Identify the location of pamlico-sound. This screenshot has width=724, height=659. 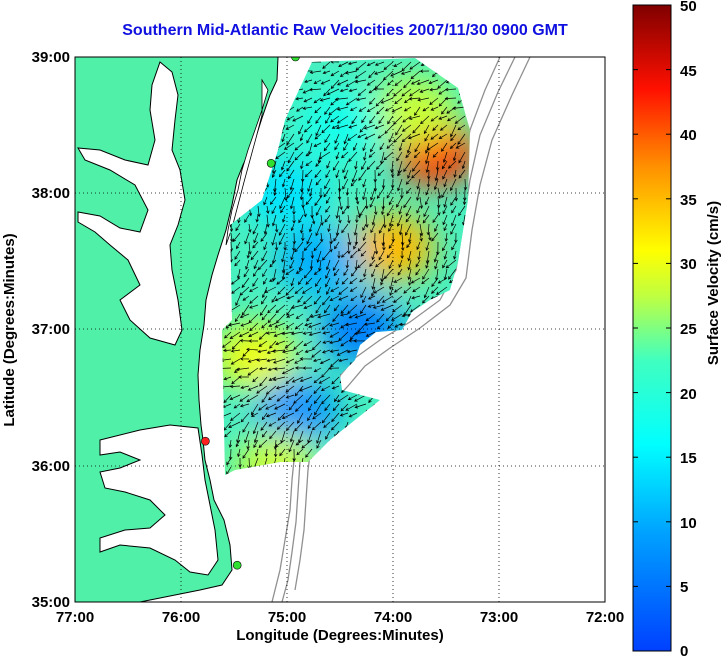
(159, 500).